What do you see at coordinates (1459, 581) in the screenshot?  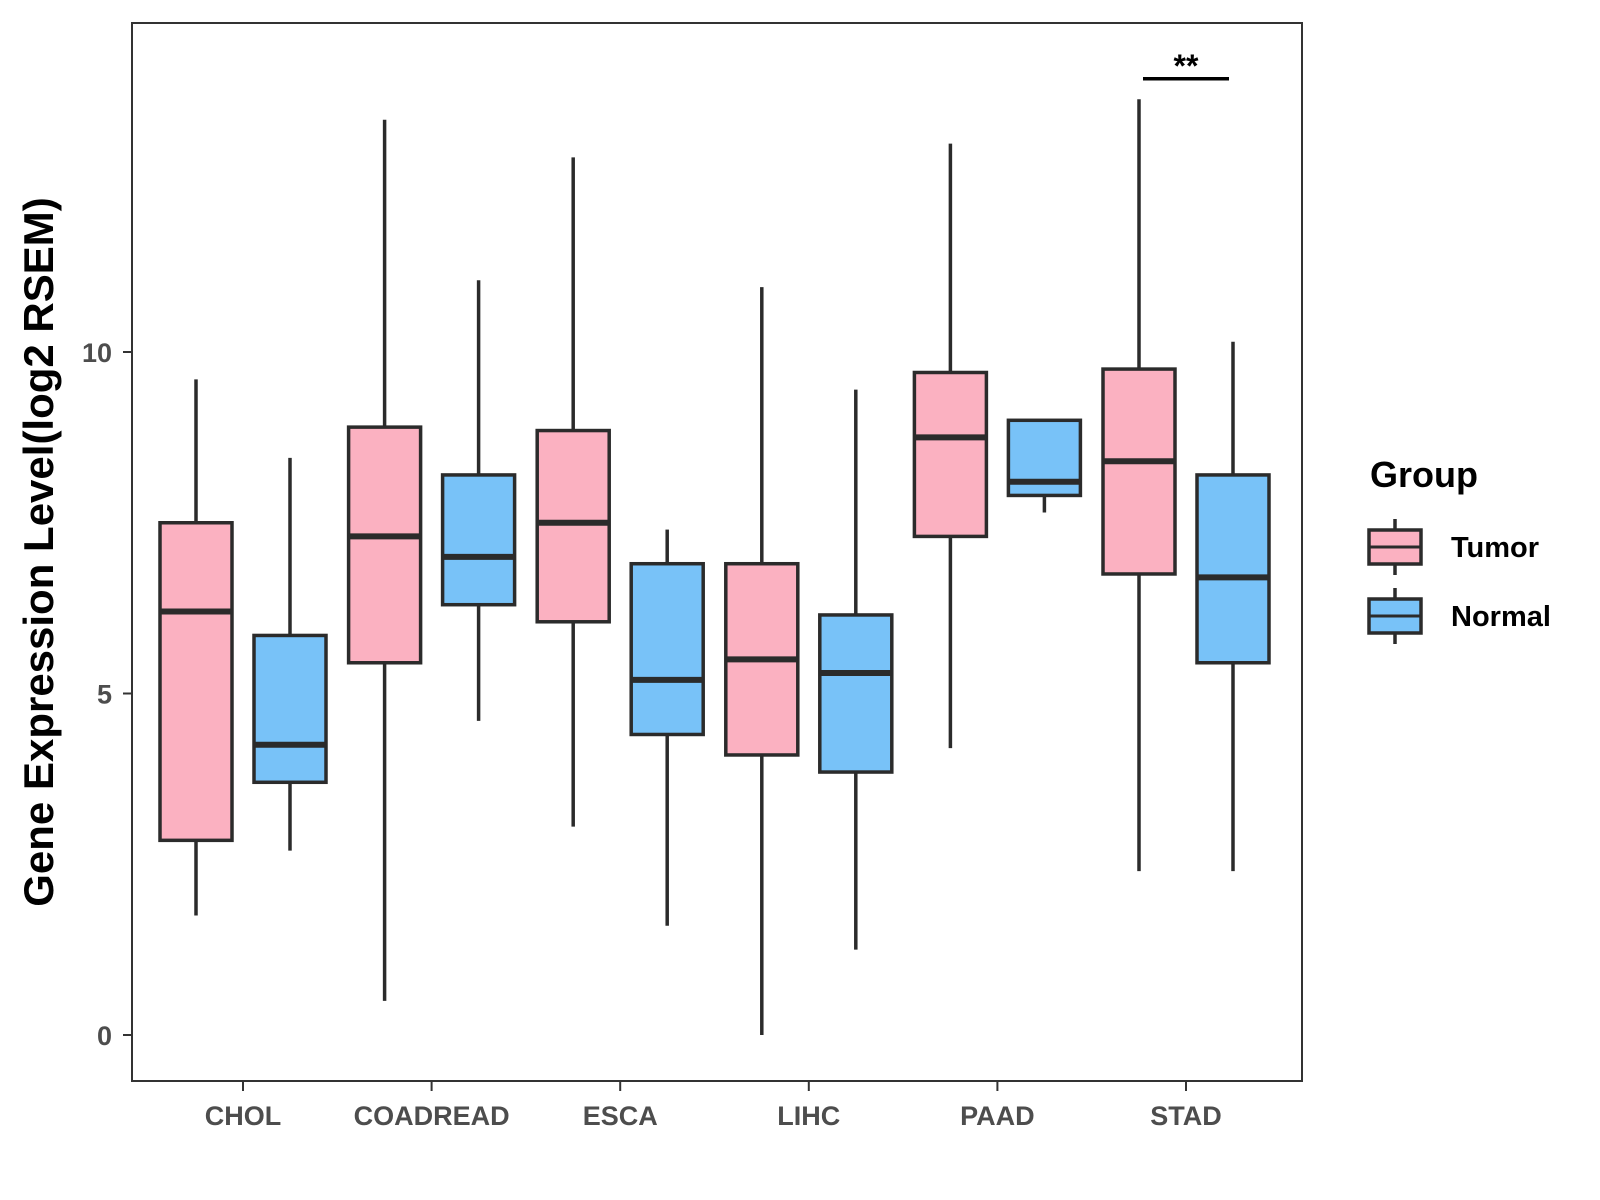 I see `legend-items: Tumor Normal` at bounding box center [1459, 581].